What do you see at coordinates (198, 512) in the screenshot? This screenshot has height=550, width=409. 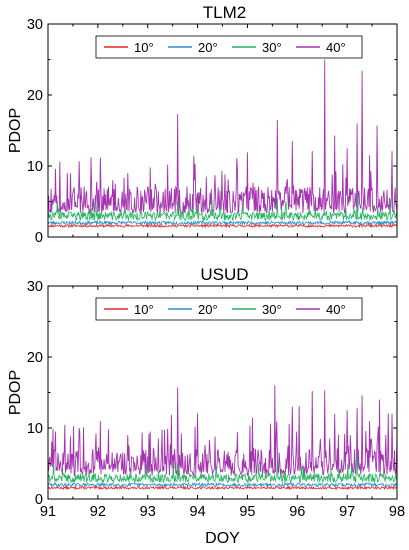 I see `x-tick-label: 94` at bounding box center [198, 512].